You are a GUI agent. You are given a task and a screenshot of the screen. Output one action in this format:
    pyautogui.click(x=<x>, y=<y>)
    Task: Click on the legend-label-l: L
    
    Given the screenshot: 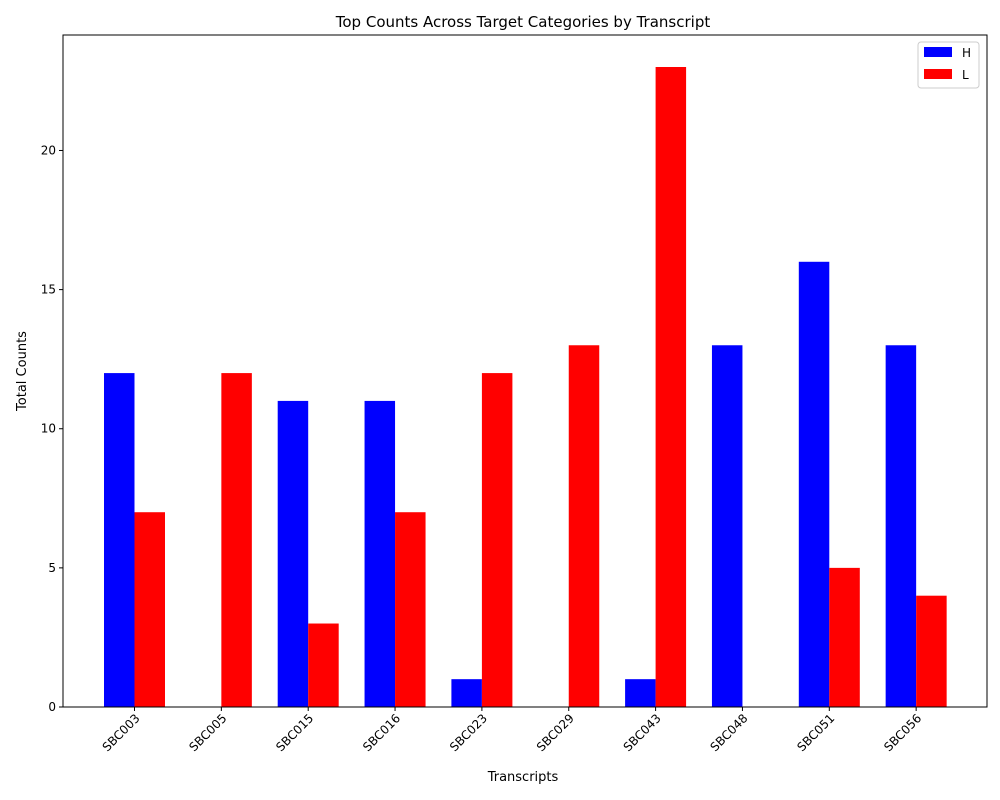 What is the action you would take?
    pyautogui.click(x=965, y=75)
    